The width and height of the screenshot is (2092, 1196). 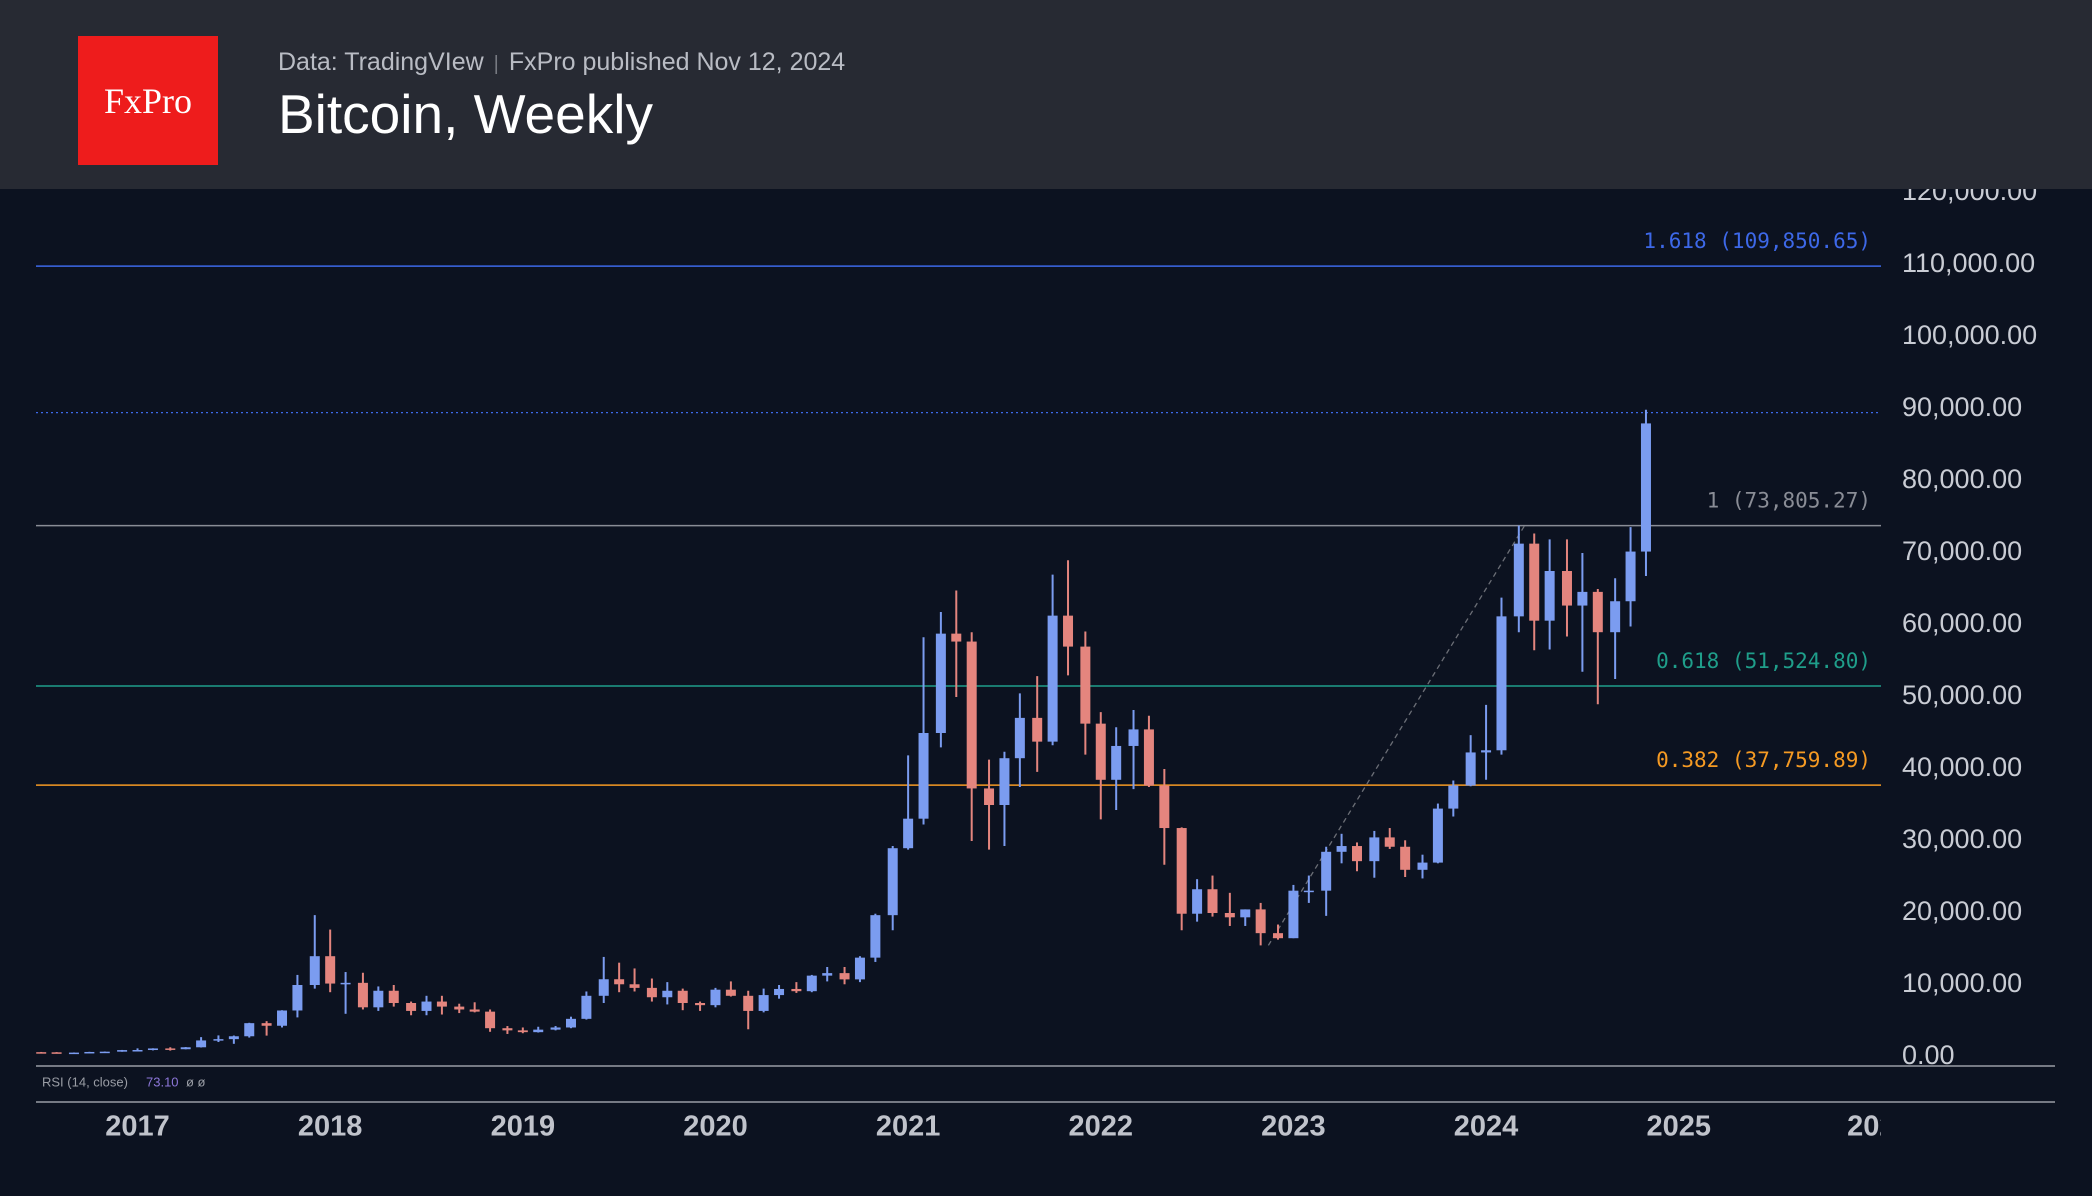 What do you see at coordinates (330, 1127) in the screenshot?
I see `x-tick-label: 2018` at bounding box center [330, 1127].